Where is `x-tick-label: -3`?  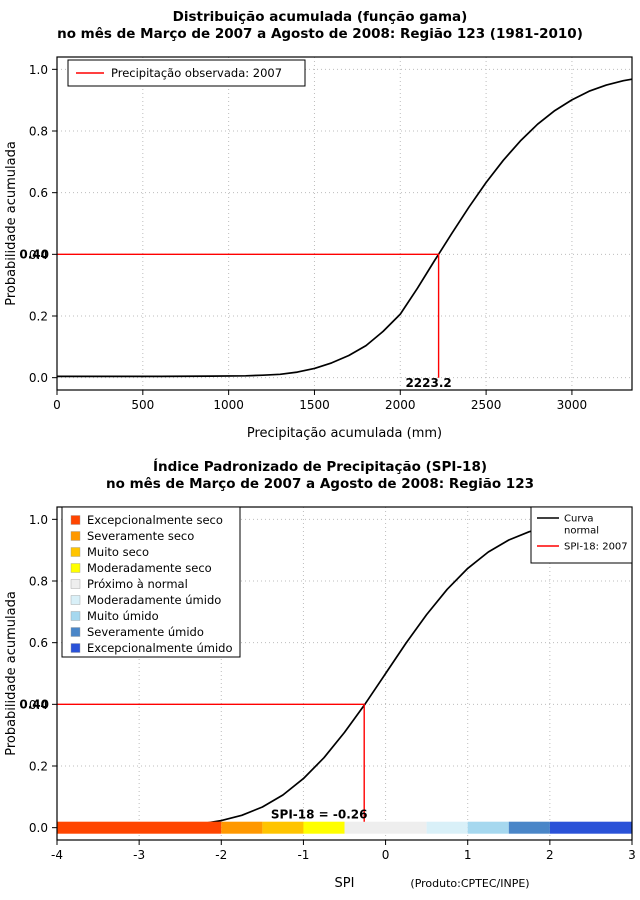
x-tick-label: -3 is located at coordinates (139, 855).